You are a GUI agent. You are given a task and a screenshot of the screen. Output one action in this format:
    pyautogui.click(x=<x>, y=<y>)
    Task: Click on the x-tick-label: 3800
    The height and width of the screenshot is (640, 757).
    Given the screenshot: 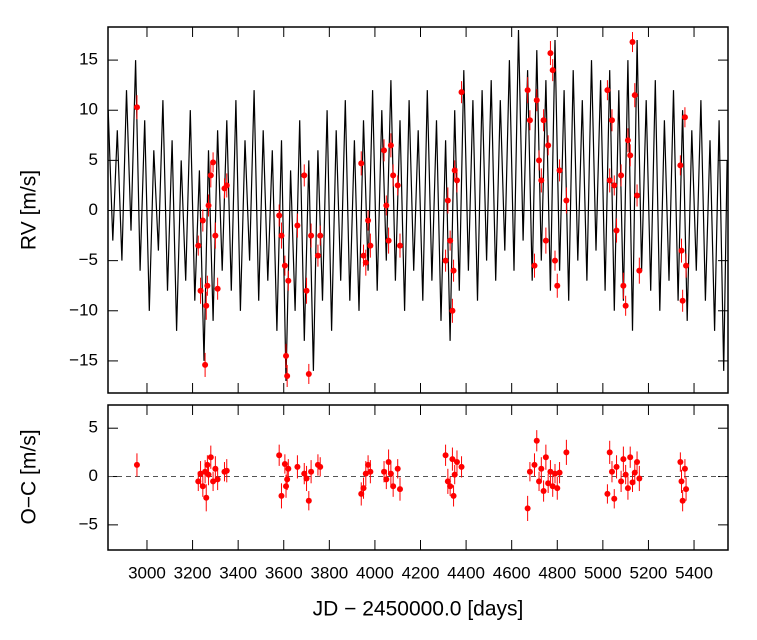 What is the action you would take?
    pyautogui.click(x=329, y=572)
    